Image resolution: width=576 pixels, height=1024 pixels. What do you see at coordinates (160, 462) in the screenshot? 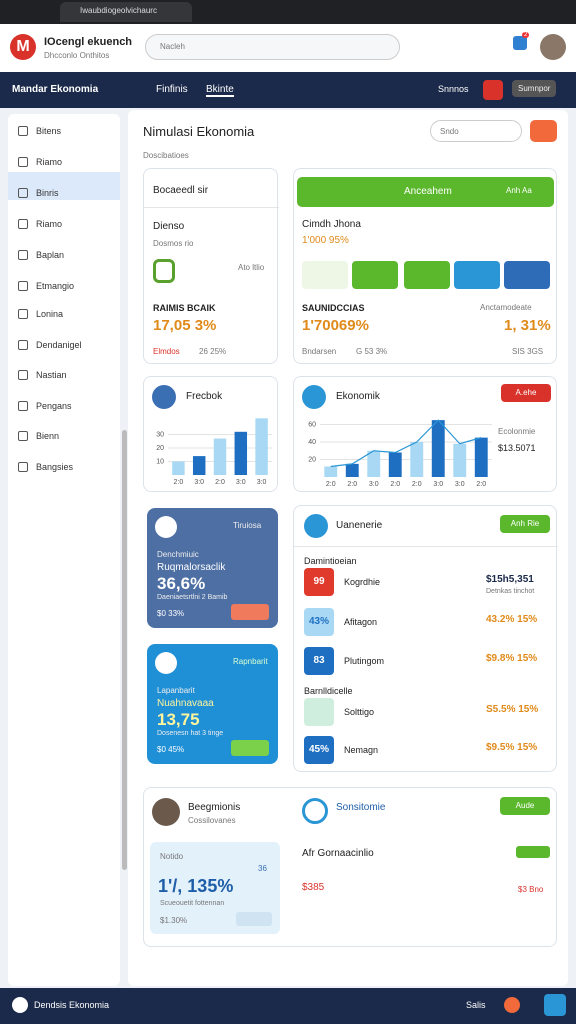
I see `y-tick-label: 10` at bounding box center [160, 462].